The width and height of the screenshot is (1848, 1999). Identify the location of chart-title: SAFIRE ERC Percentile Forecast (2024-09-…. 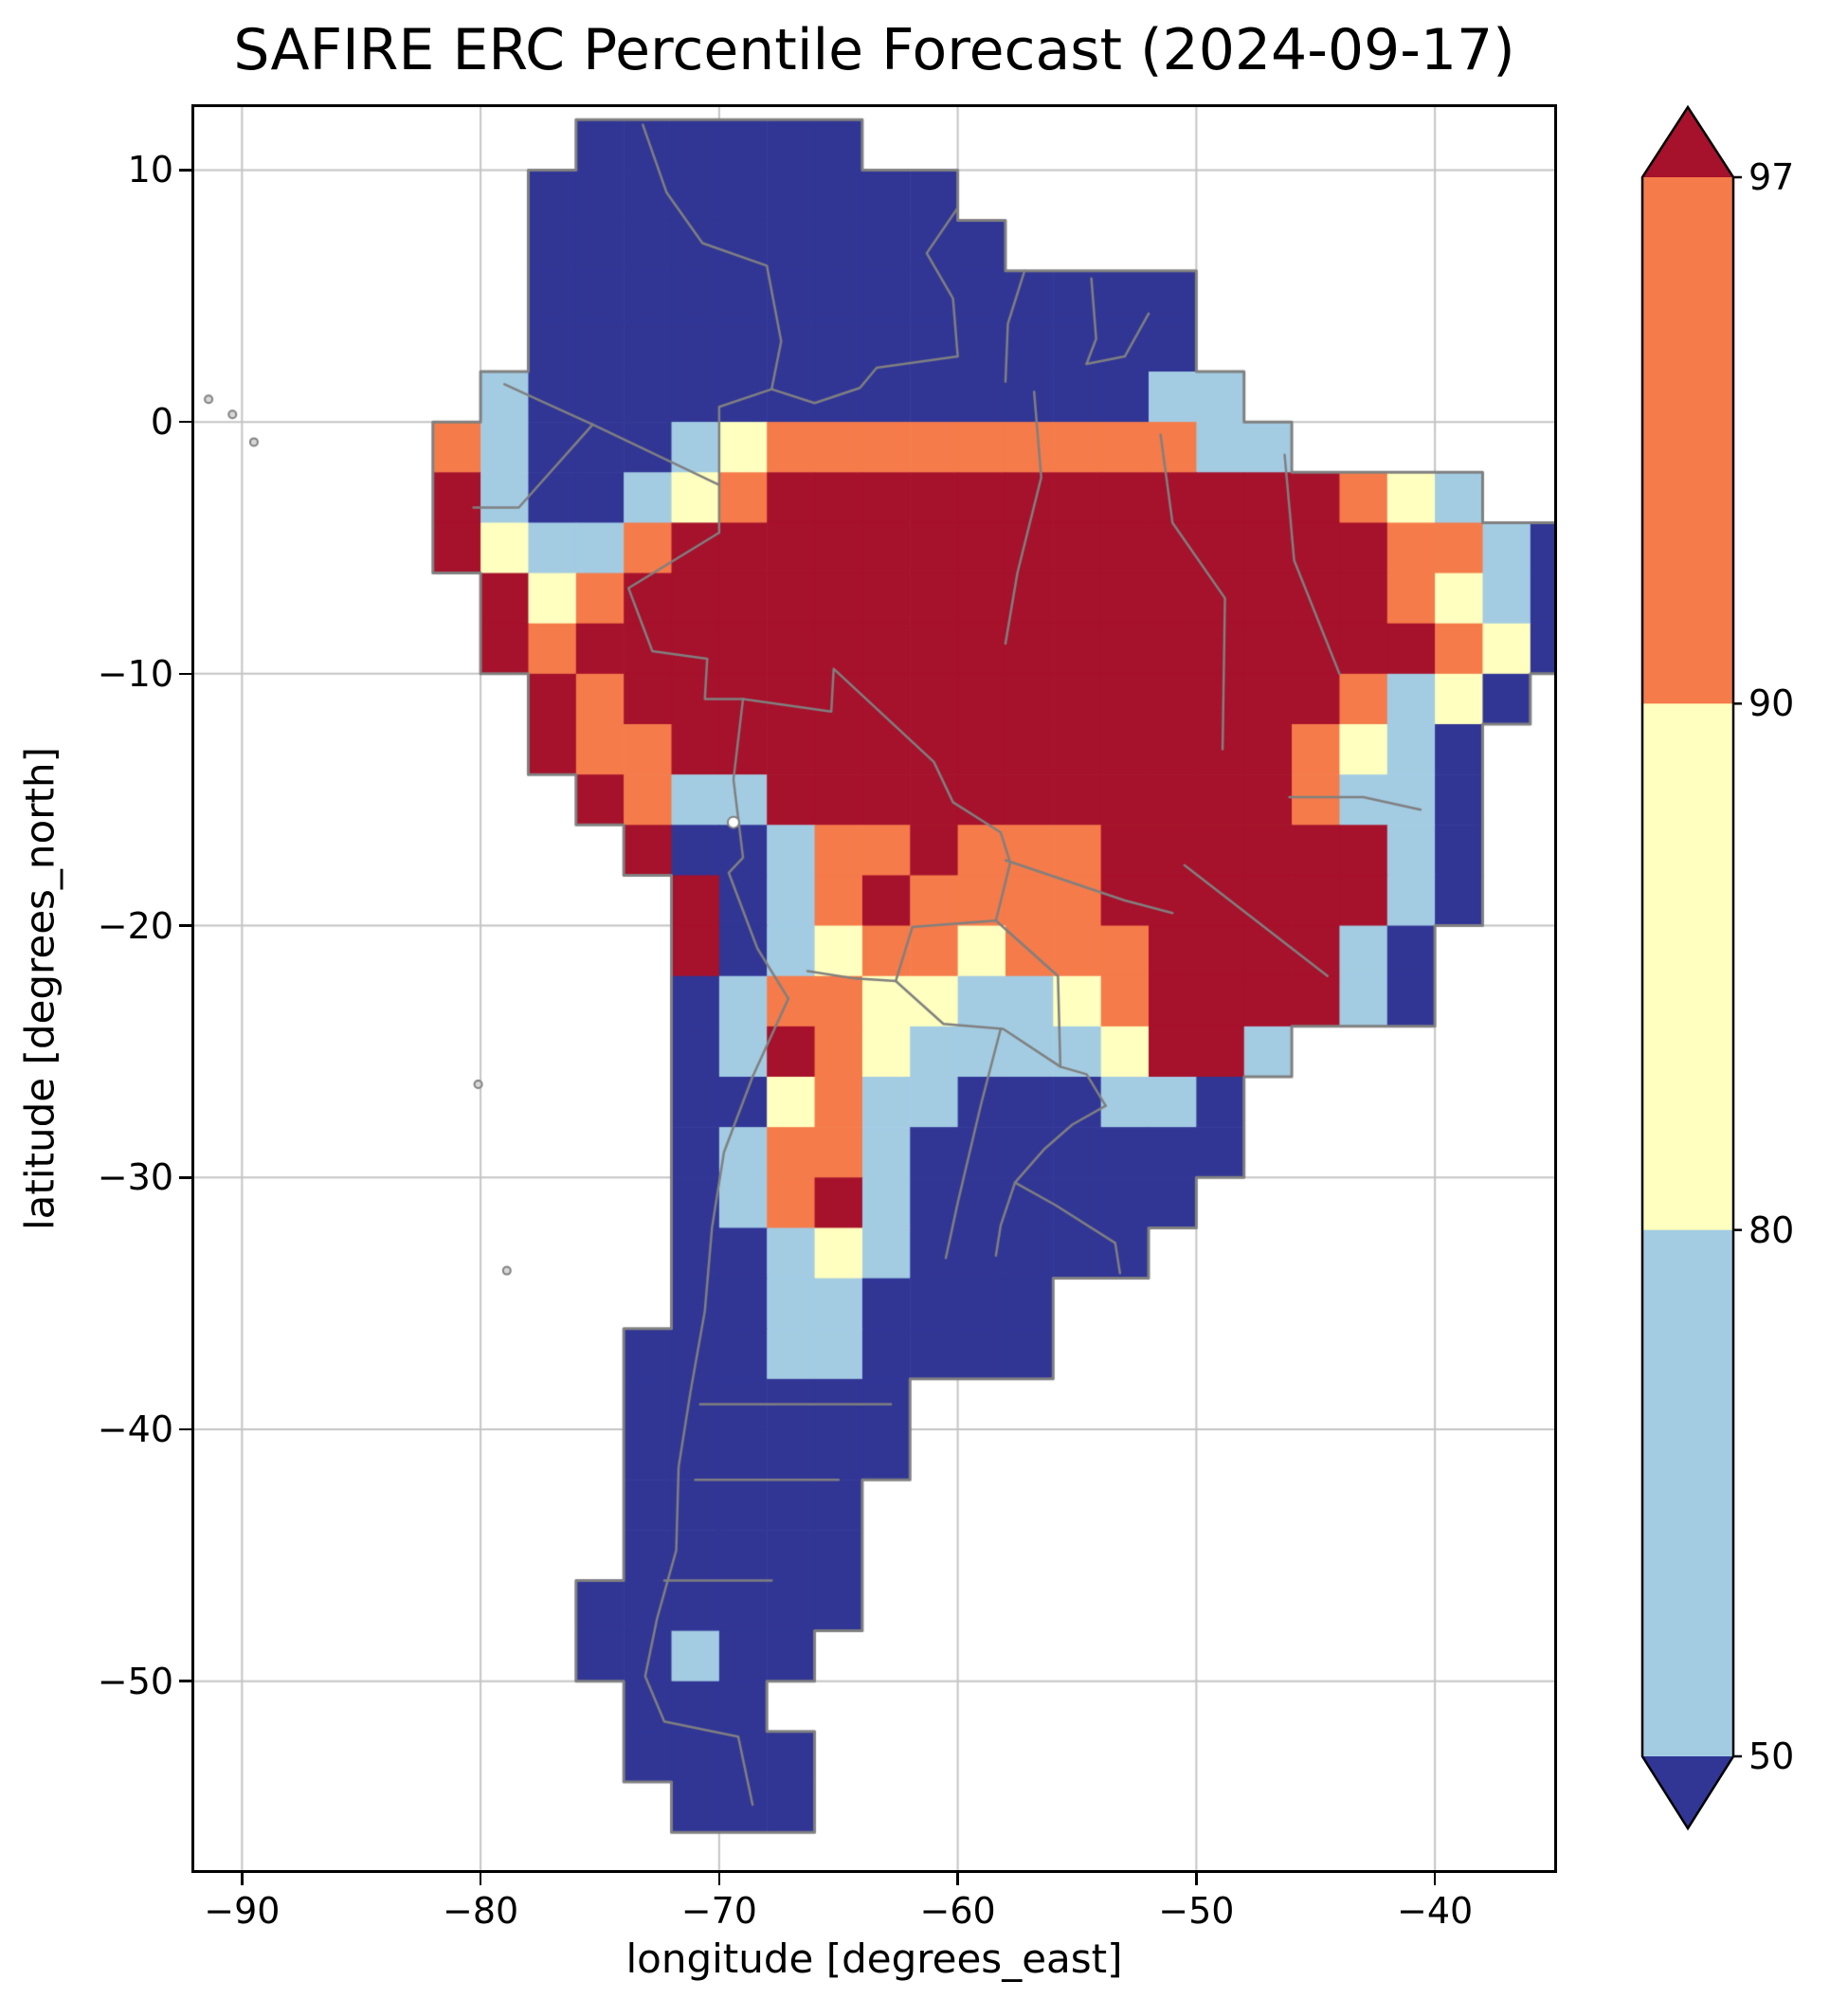
(874, 50).